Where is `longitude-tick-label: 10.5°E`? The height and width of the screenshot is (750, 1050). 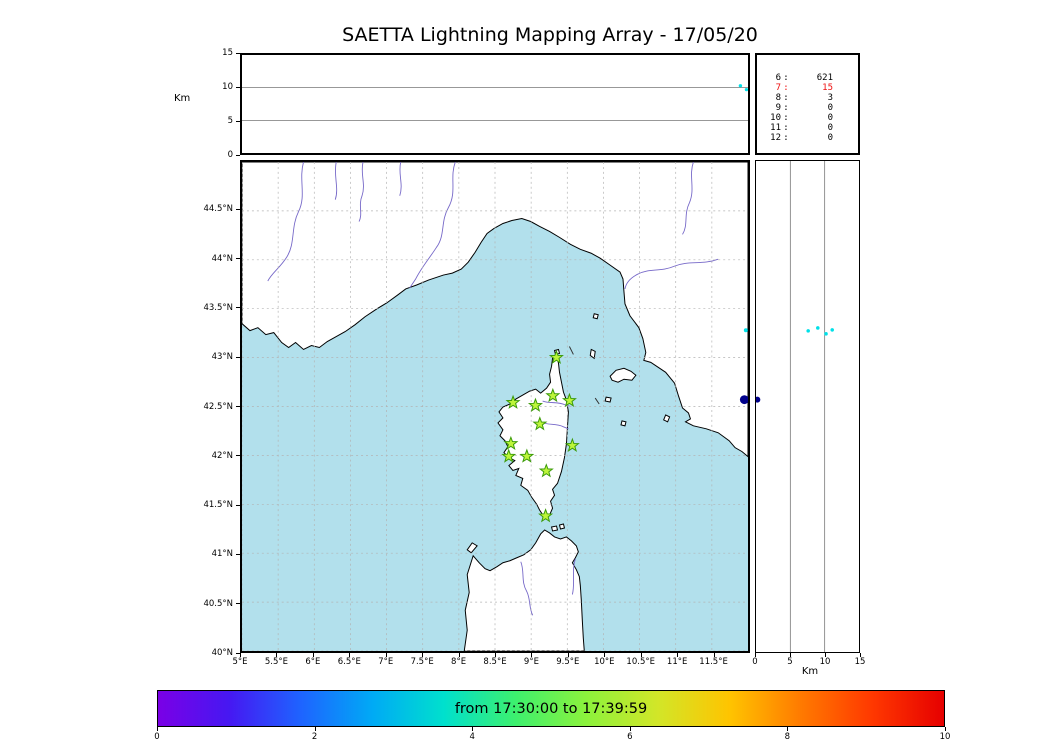 longitude-tick-label: 10.5°E is located at coordinates (640, 662).